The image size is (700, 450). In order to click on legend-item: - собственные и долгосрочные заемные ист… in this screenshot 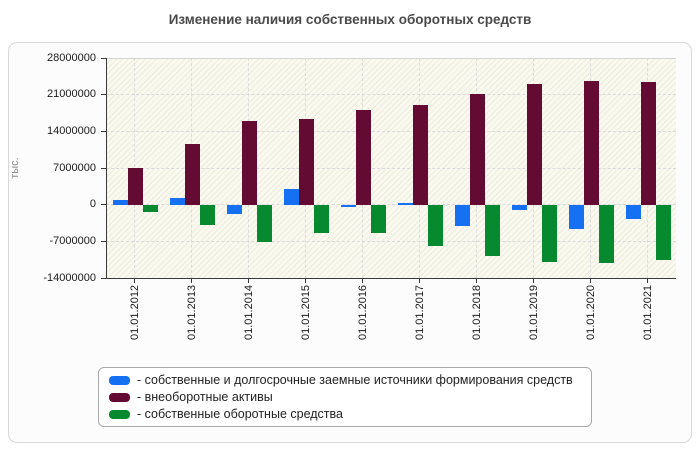, I will do `click(345, 380)`.